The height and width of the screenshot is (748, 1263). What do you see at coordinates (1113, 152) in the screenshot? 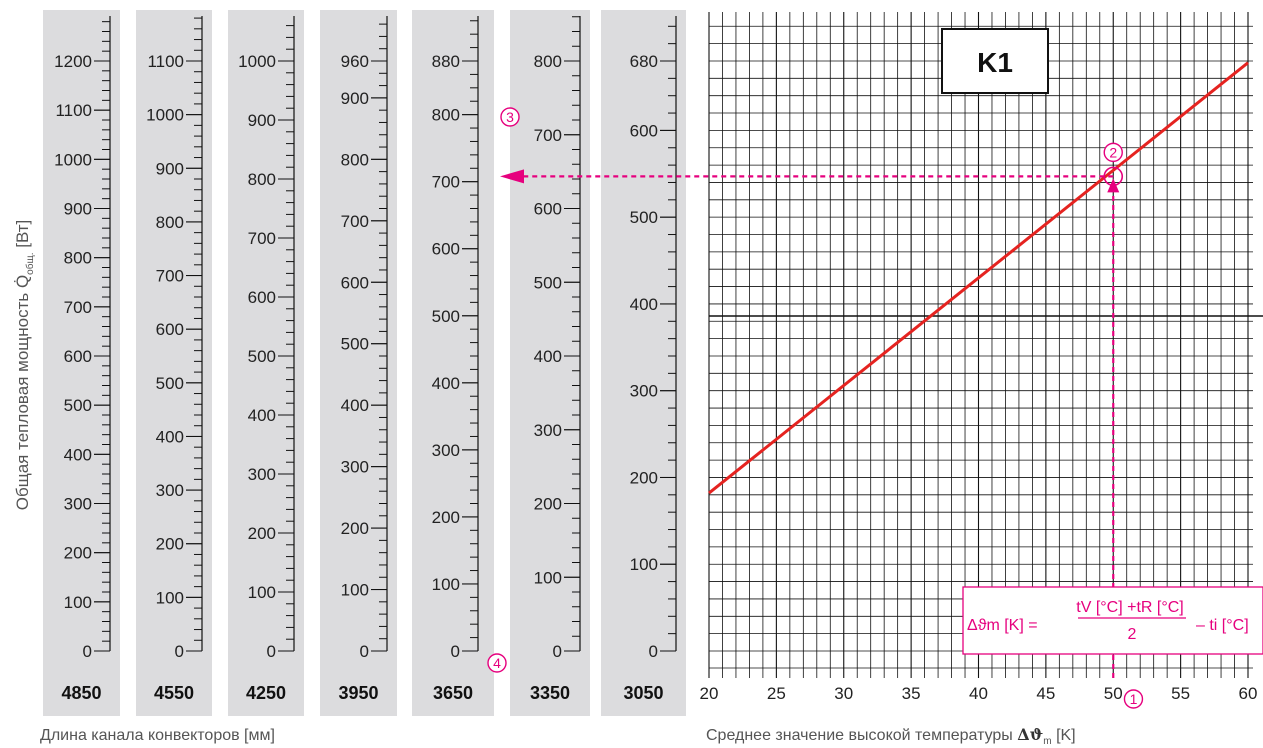
I see `marker-2-label: 2` at bounding box center [1113, 152].